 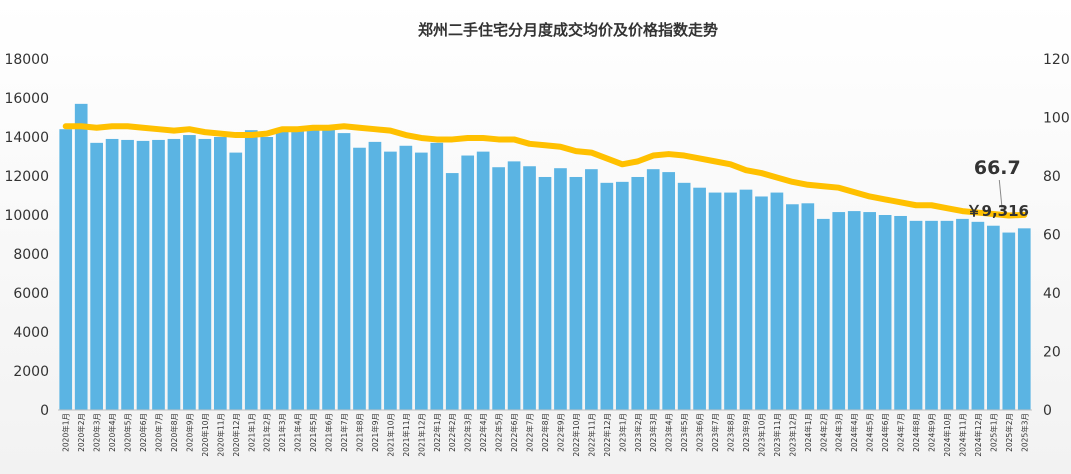 I want to click on x-axis-tick-label: 2021年2月, so click(x=267, y=432).